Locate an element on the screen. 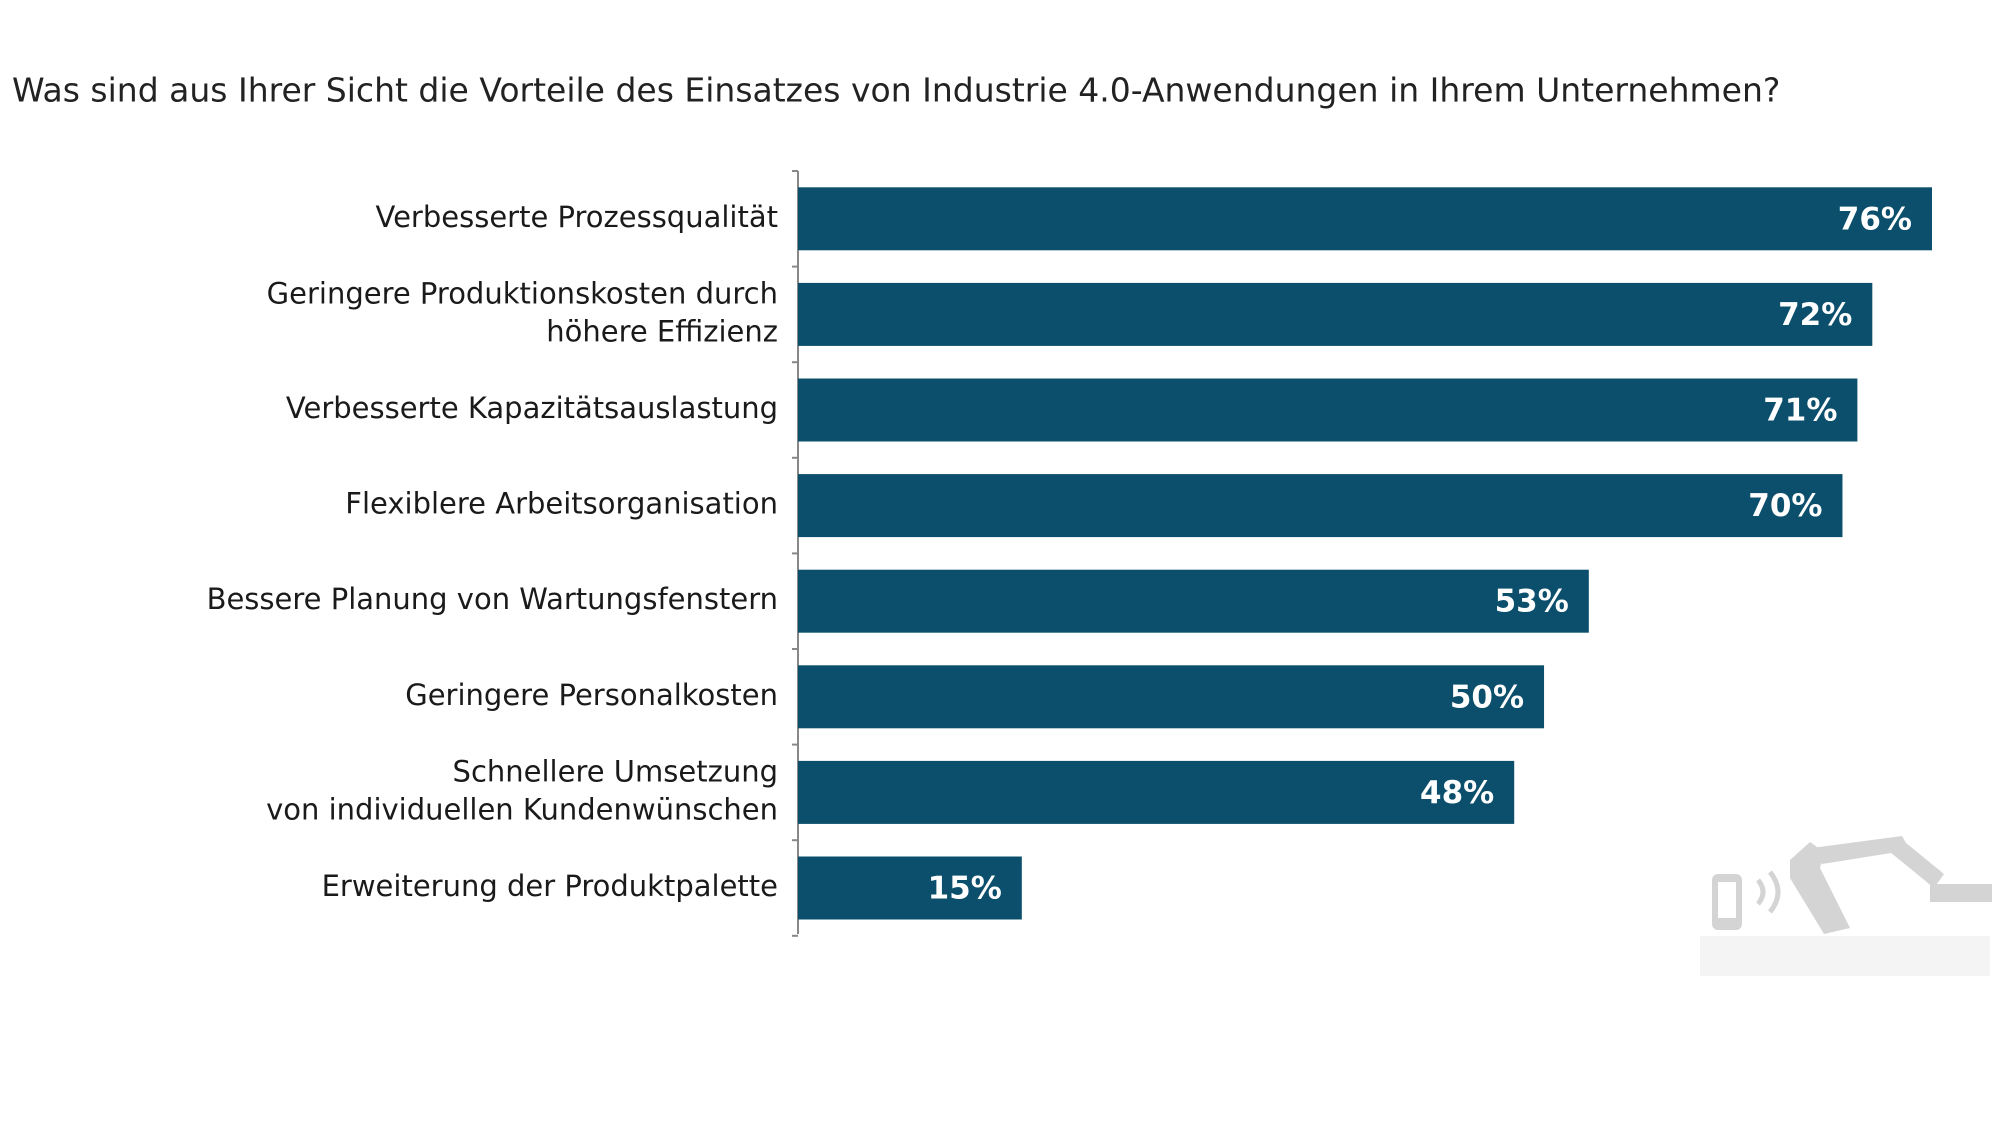  value-label: 71% is located at coordinates (1800, 411).